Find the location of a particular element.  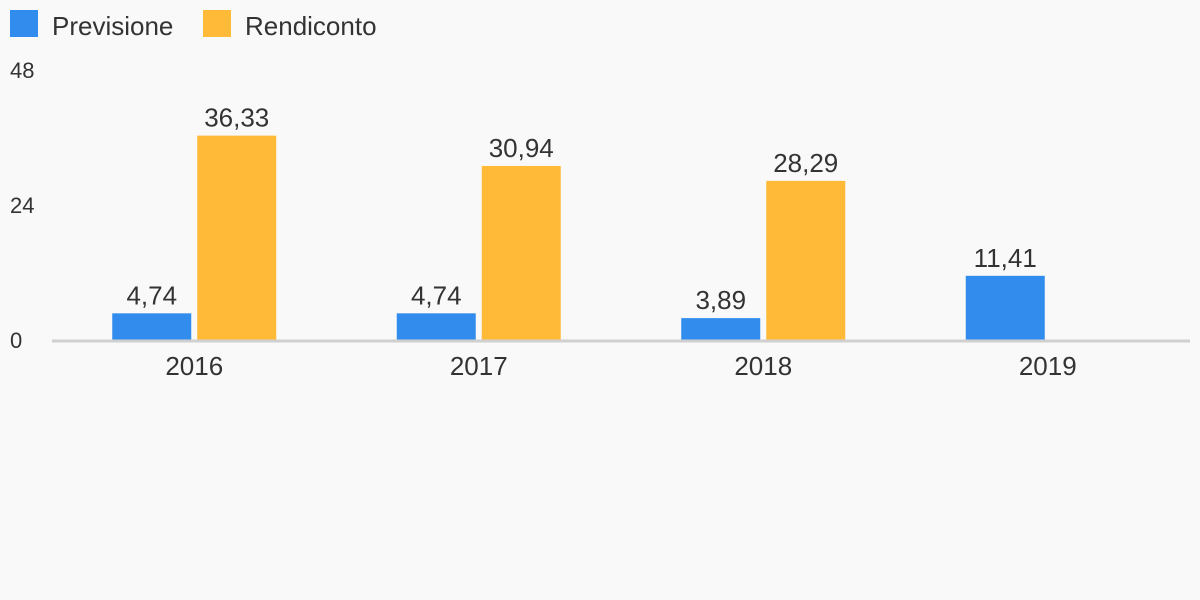

y-tick-label: 24 is located at coordinates (22, 205).